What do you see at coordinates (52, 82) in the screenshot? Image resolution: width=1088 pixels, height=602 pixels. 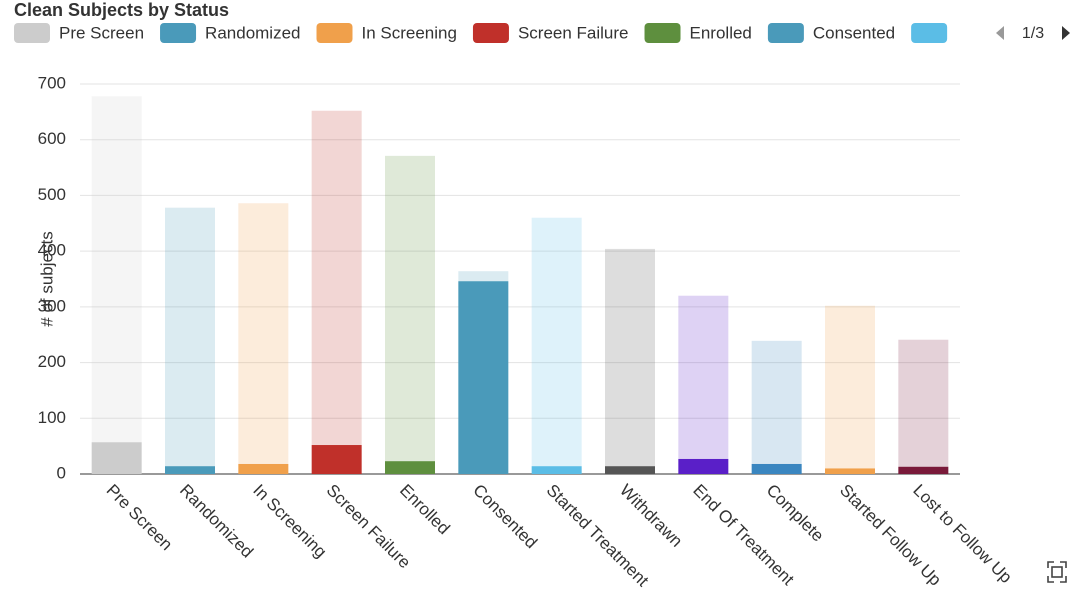 I see `y-tick-label: 700` at bounding box center [52, 82].